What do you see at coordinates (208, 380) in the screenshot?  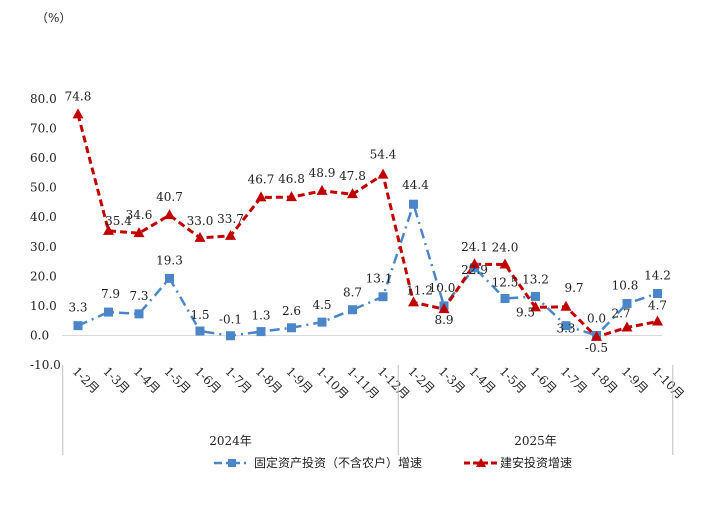 I see `x-tick-label: 1-6月` at bounding box center [208, 380].